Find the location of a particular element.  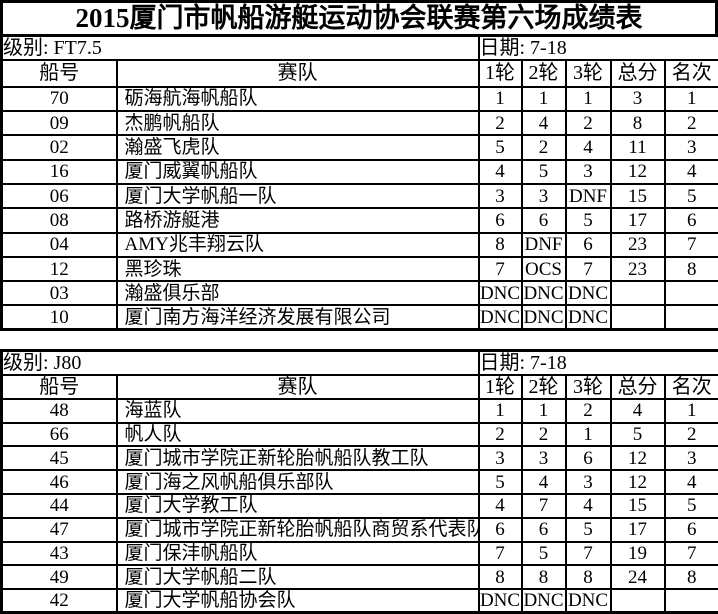

boat-number-cell: 03 is located at coordinates (59, 293).